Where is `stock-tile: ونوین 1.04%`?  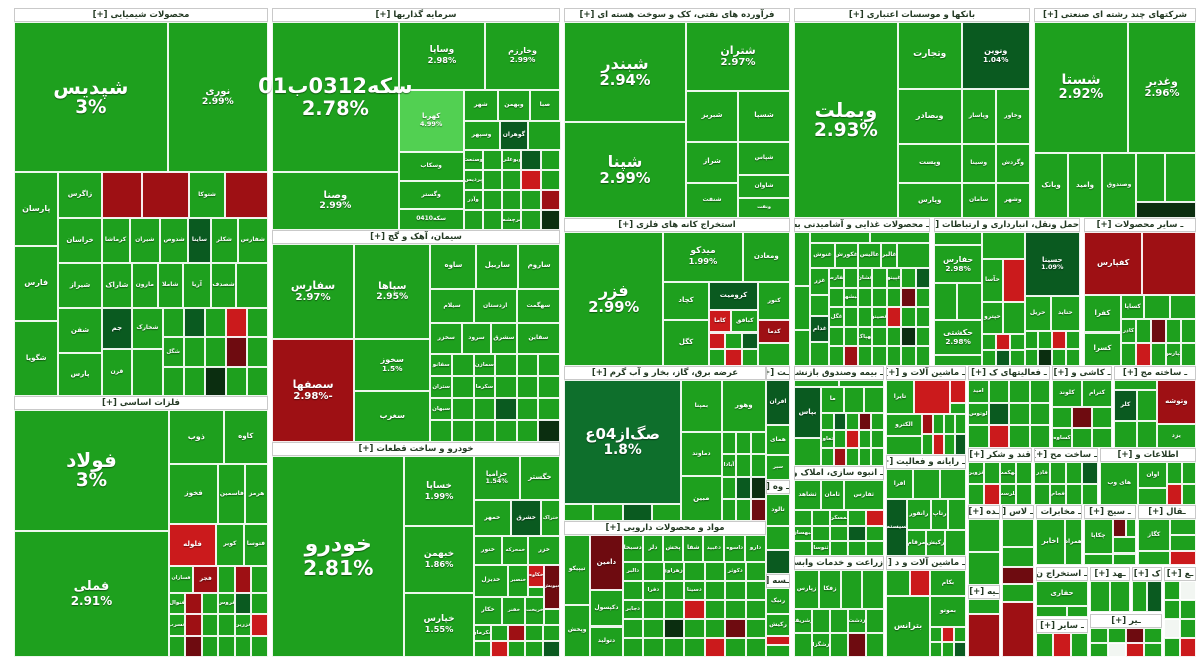
stock-tile: ونوین 1.04% is located at coordinates (995, 55).